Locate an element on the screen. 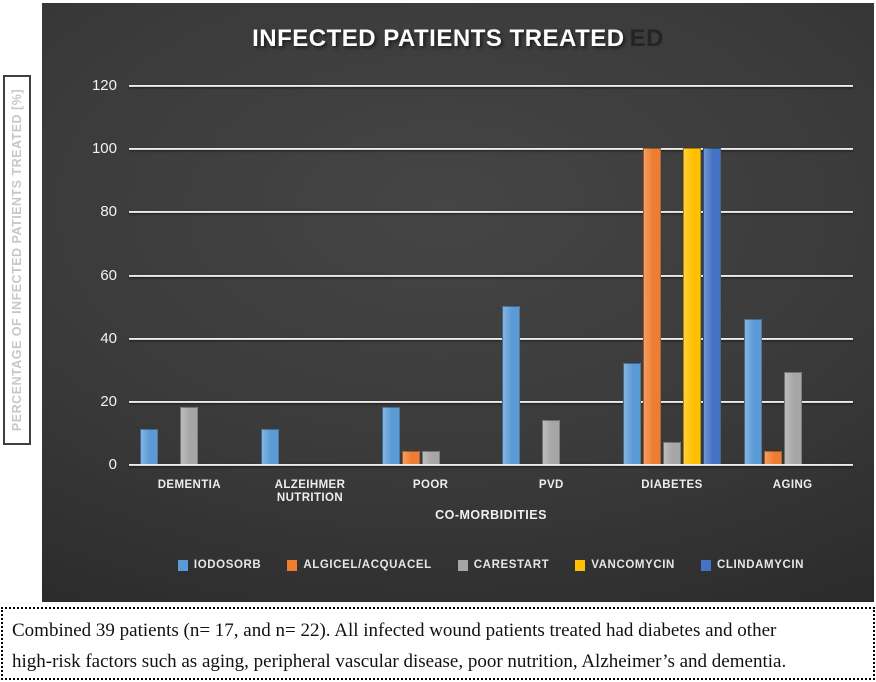 The image size is (876, 682). legend-label: VANCOMYCIN is located at coordinates (633, 565).